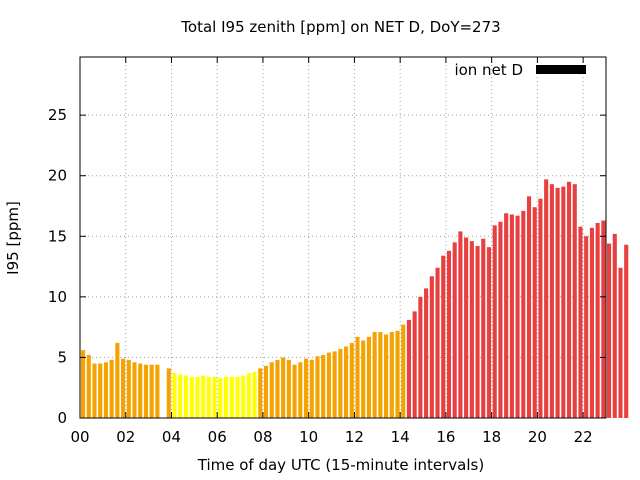  I want to click on y-tick-label: 5, so click(62, 357).